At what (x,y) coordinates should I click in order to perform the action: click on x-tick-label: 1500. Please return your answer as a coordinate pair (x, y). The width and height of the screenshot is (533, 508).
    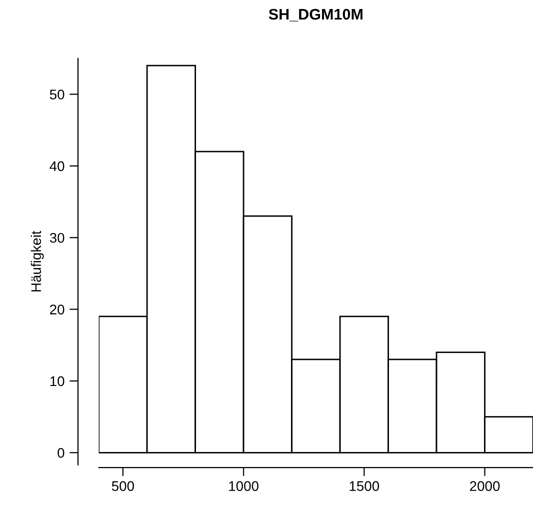
    Looking at the image, I should click on (365, 486).